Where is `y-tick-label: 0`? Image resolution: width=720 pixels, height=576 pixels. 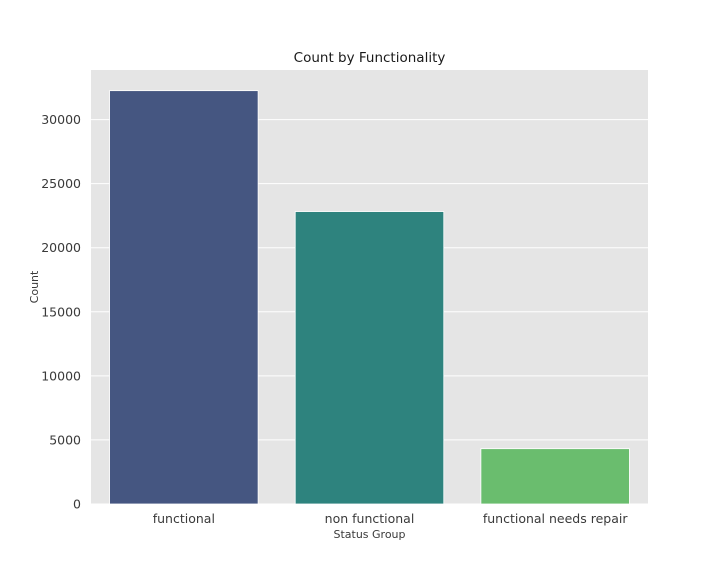
y-tick-label: 0 is located at coordinates (77, 504).